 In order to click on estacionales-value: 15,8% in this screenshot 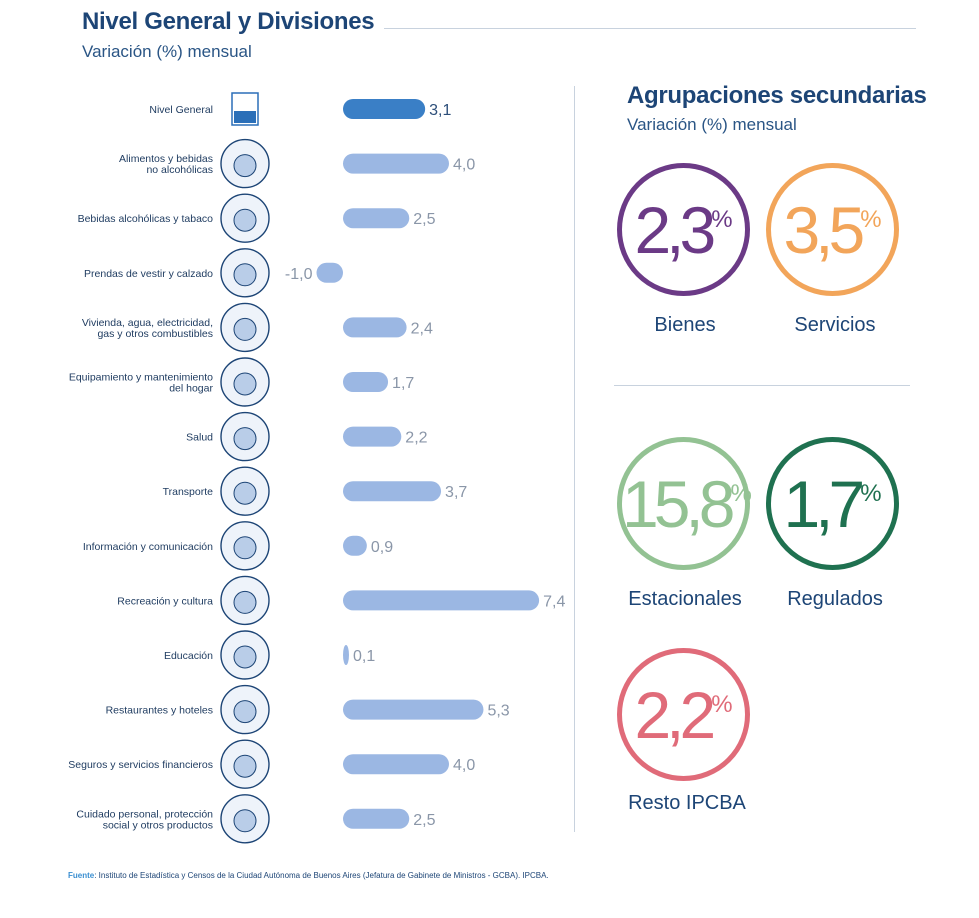, I will do `click(687, 504)`.